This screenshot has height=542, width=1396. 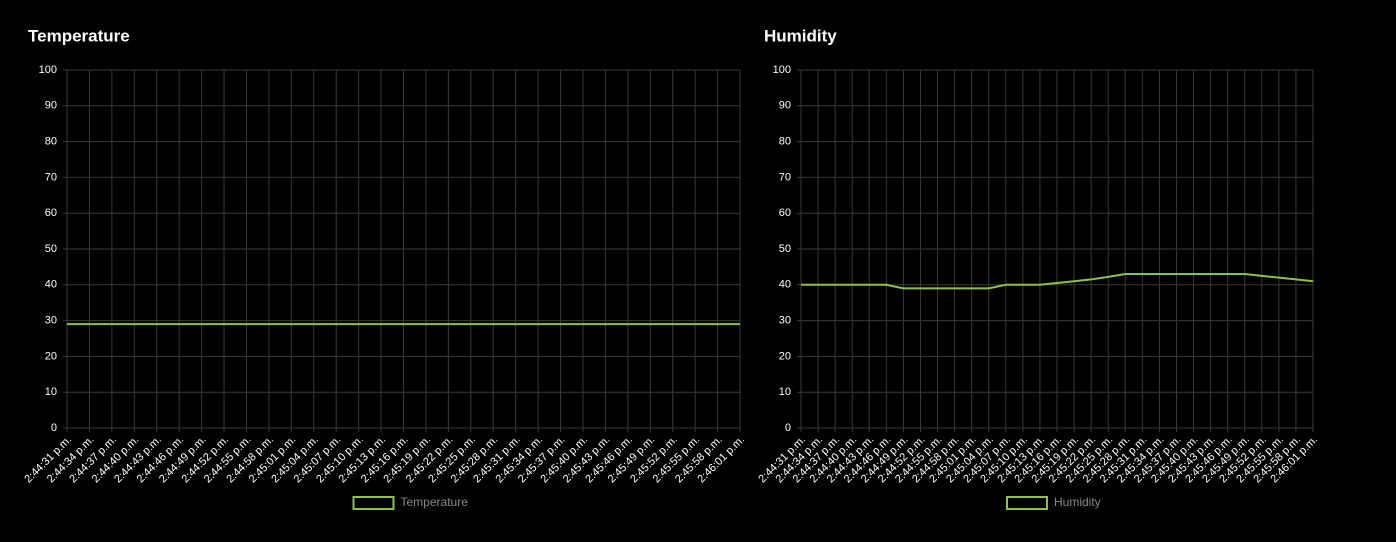 What do you see at coordinates (800, 35) in the screenshot?
I see `chart-title: Humidity` at bounding box center [800, 35].